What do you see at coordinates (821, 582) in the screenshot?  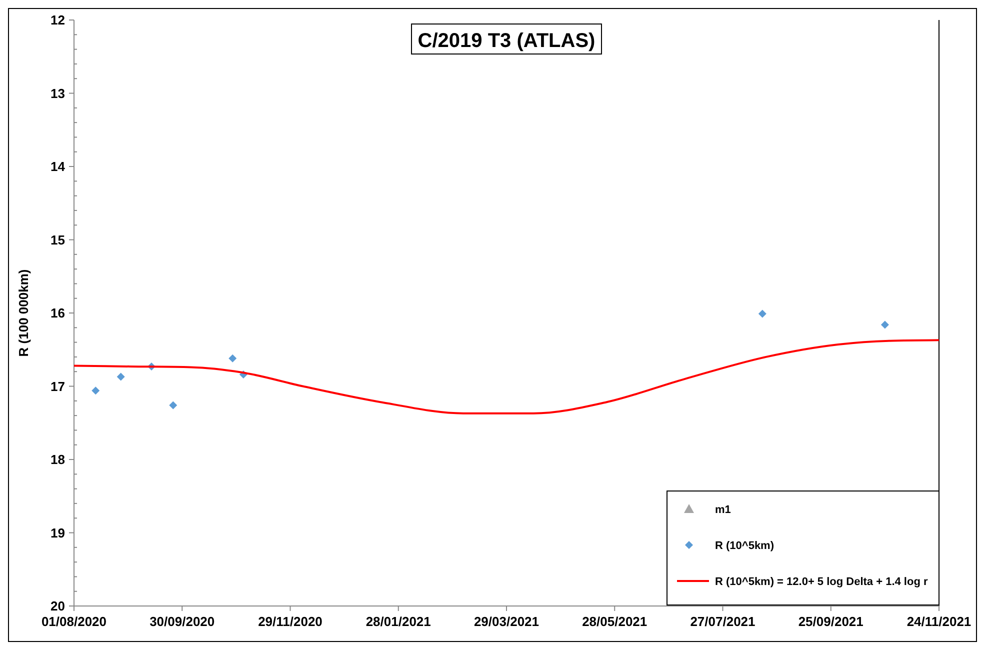 I see `legend-label: R (10^5km) = 12.0+ 5 log Delta + 1.4 log r` at bounding box center [821, 582].